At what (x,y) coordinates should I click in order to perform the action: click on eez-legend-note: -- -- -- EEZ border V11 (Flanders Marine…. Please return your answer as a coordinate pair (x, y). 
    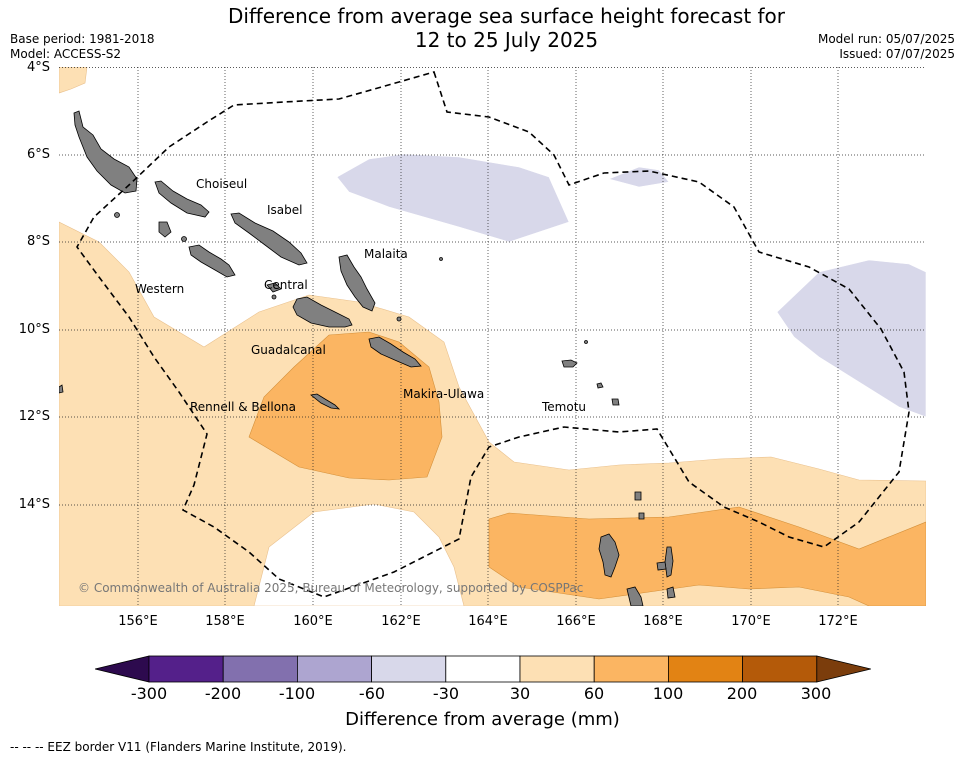
    Looking at the image, I should click on (178, 747).